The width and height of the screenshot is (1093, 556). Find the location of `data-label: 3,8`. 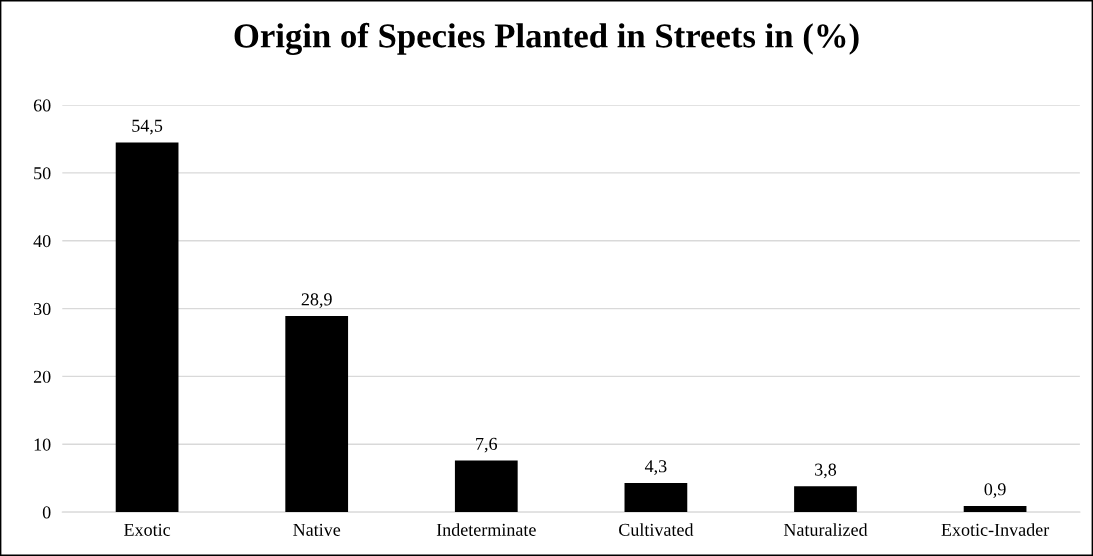

data-label: 3,8 is located at coordinates (826, 471).